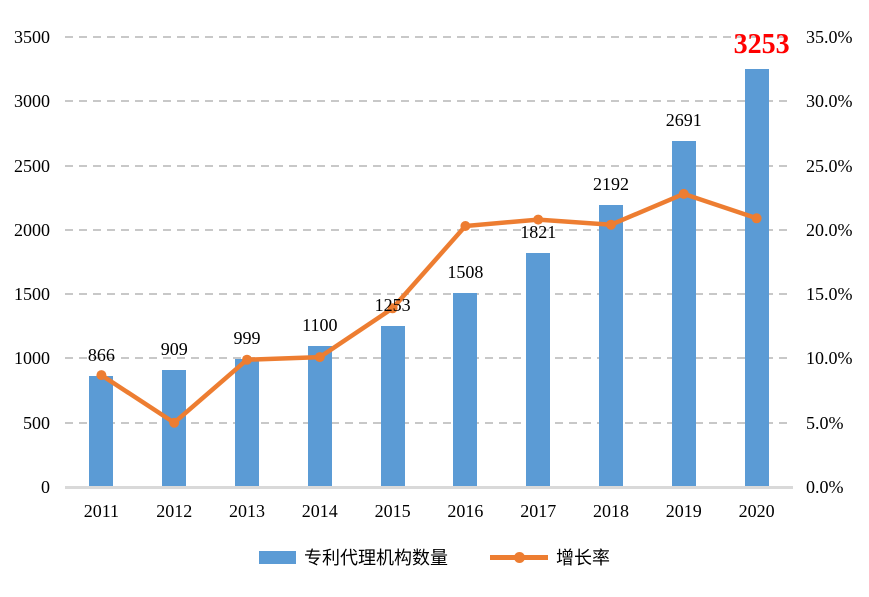  What do you see at coordinates (550, 557) in the screenshot?
I see `legend-item-line: 增长率` at bounding box center [550, 557].